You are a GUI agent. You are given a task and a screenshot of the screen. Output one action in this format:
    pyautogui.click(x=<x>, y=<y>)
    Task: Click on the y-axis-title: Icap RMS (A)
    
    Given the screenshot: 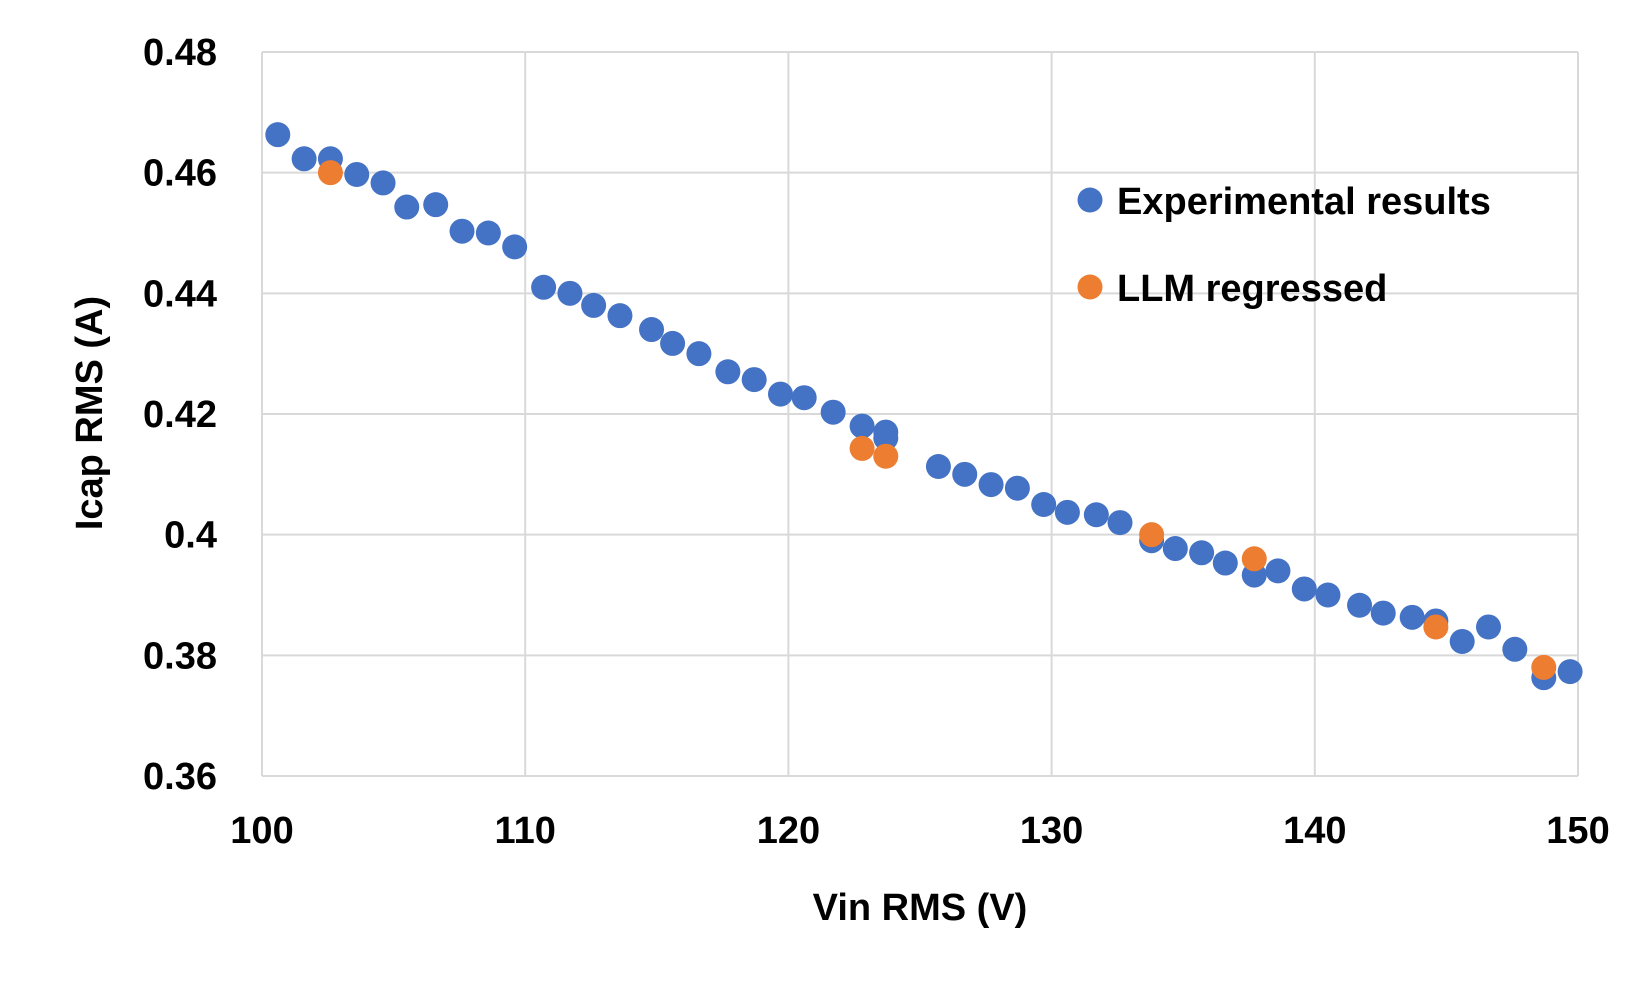 What is the action you would take?
    pyautogui.click(x=90, y=413)
    